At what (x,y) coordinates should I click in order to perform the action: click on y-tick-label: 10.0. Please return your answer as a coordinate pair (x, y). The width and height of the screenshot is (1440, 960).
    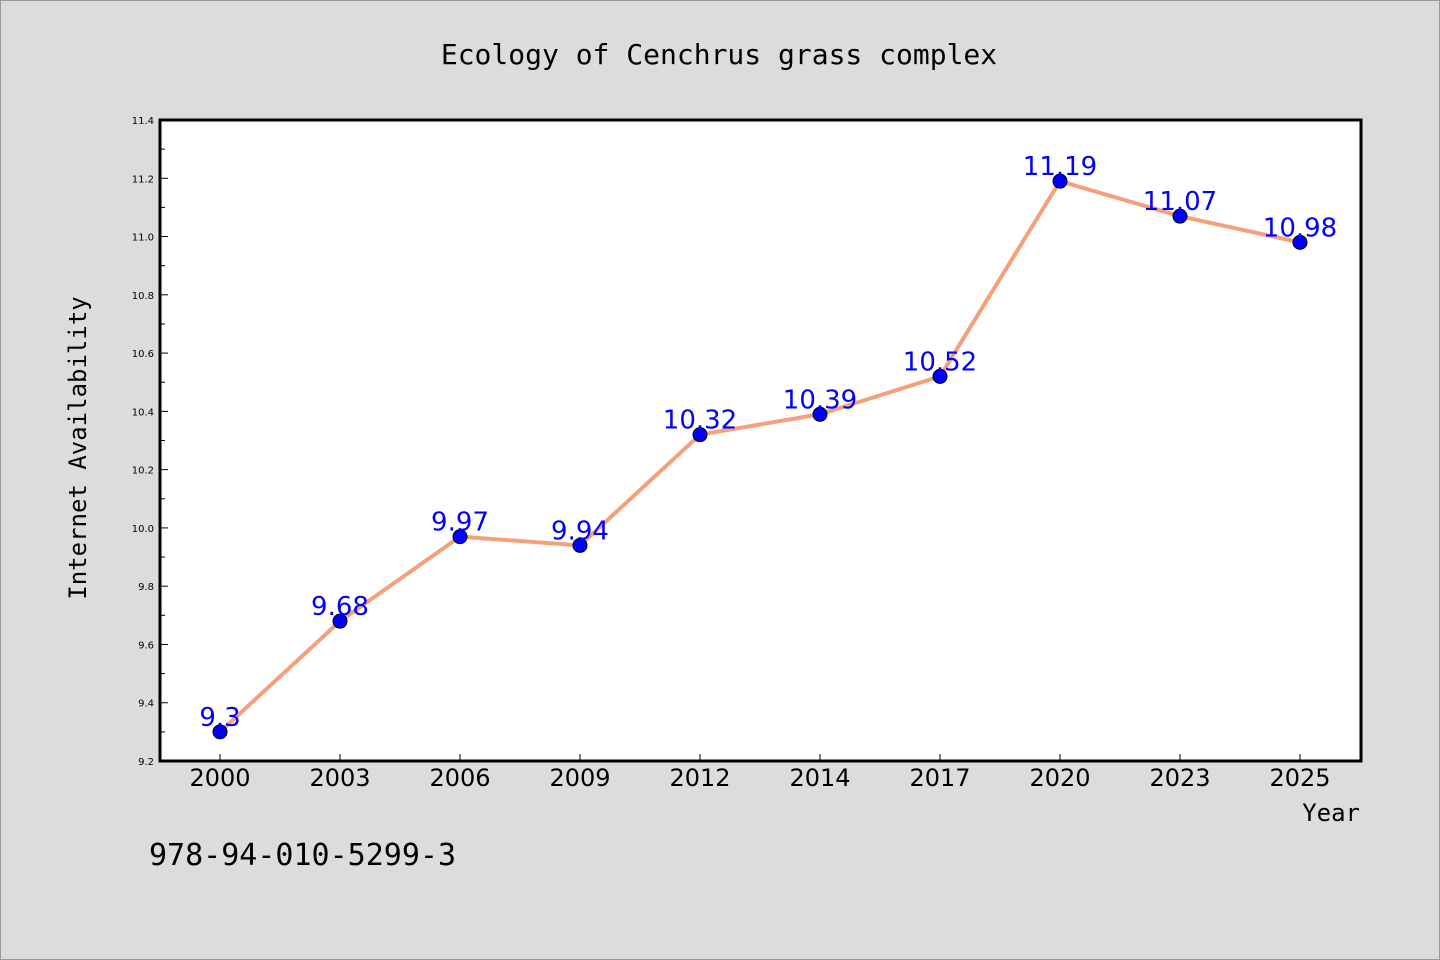
    Looking at the image, I should click on (143, 529).